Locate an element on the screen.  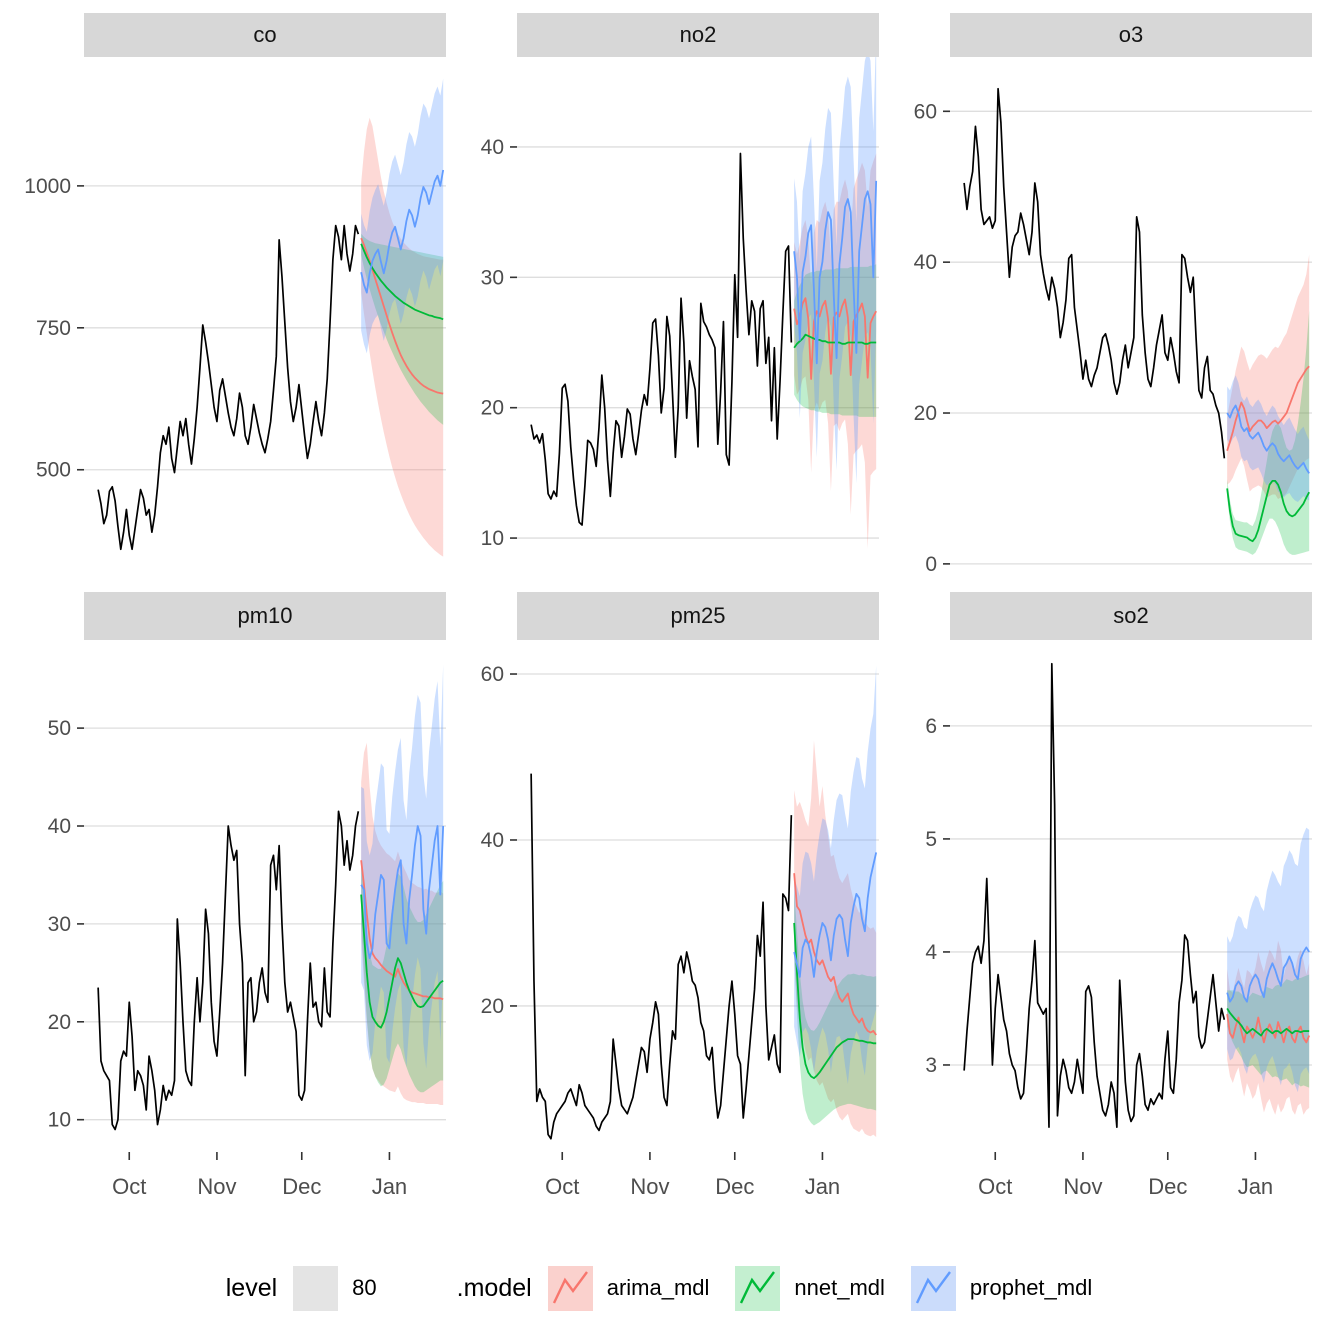
facet-title: co is located at coordinates (265, 34).